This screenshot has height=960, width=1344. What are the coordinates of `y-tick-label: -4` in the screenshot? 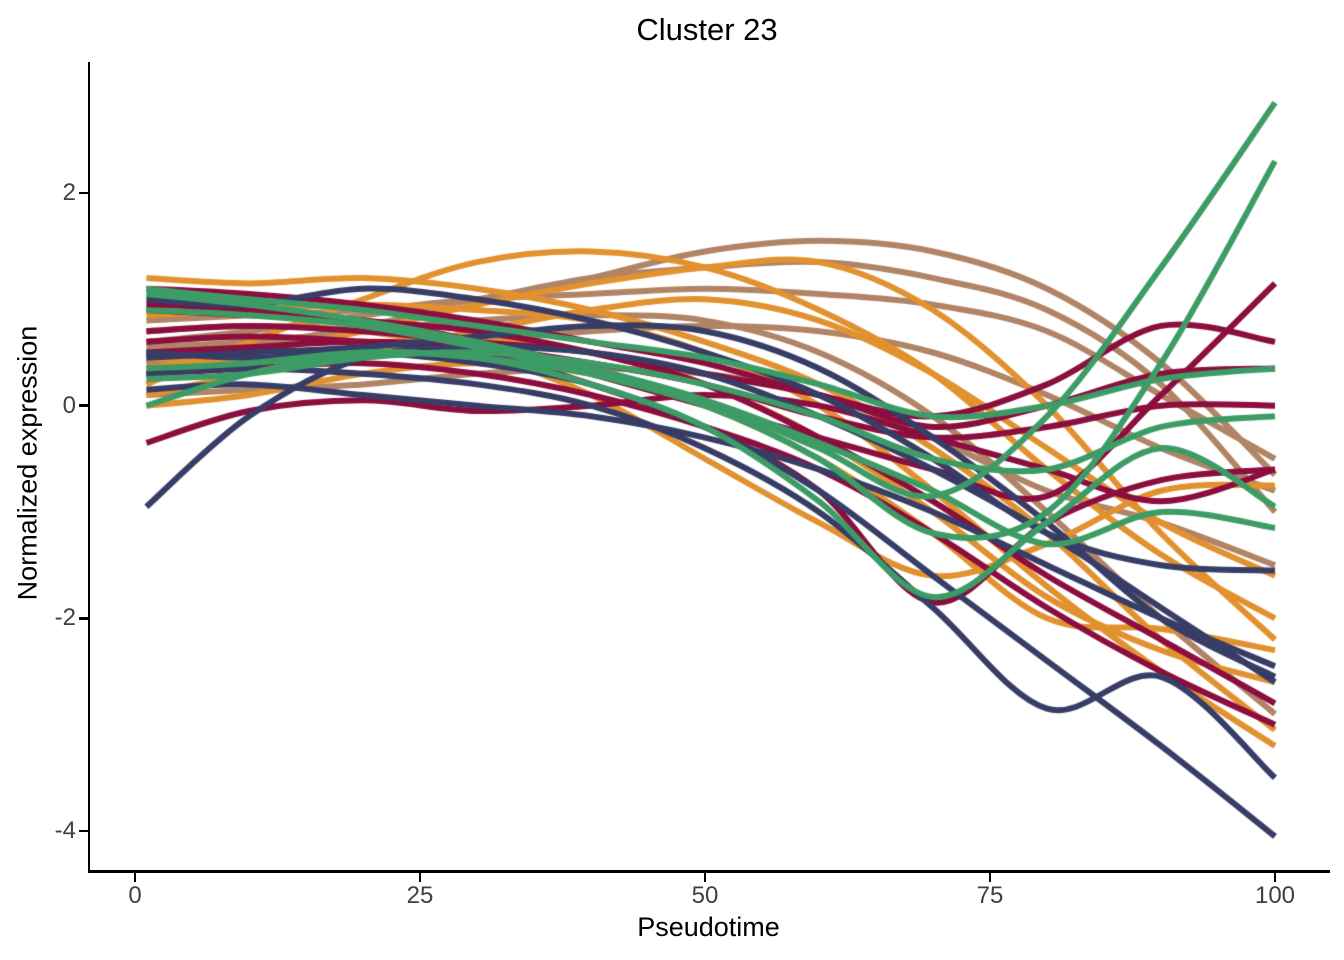 It's located at (65, 830).